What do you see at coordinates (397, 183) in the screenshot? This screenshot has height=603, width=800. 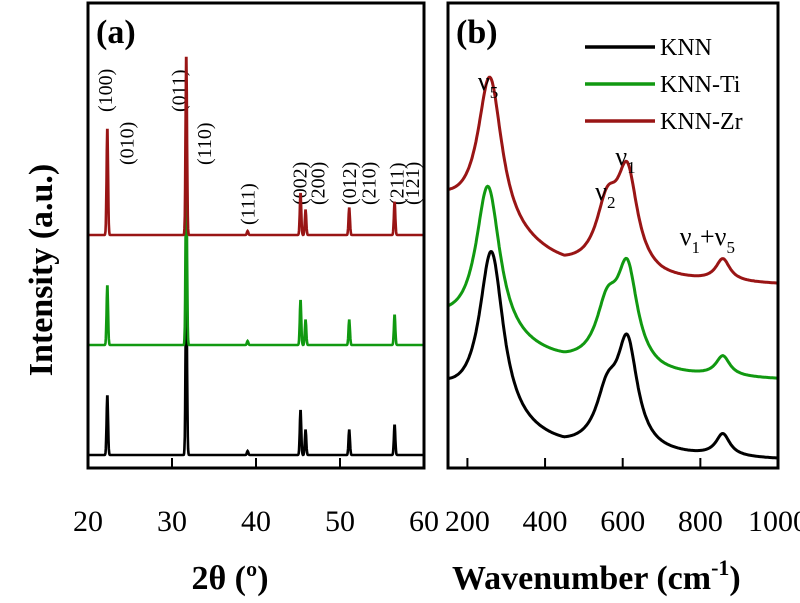 I see `hkl-label: (211)` at bounding box center [397, 183].